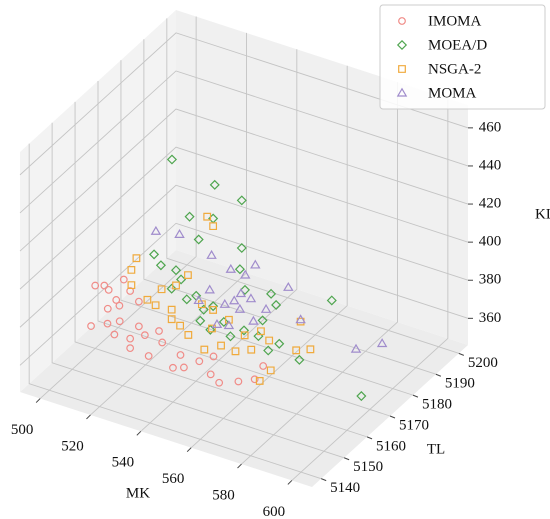 This screenshot has width=550, height=519. Describe the element at coordinates (22, 430) in the screenshot. I see `x-tick-label: 500` at that location.